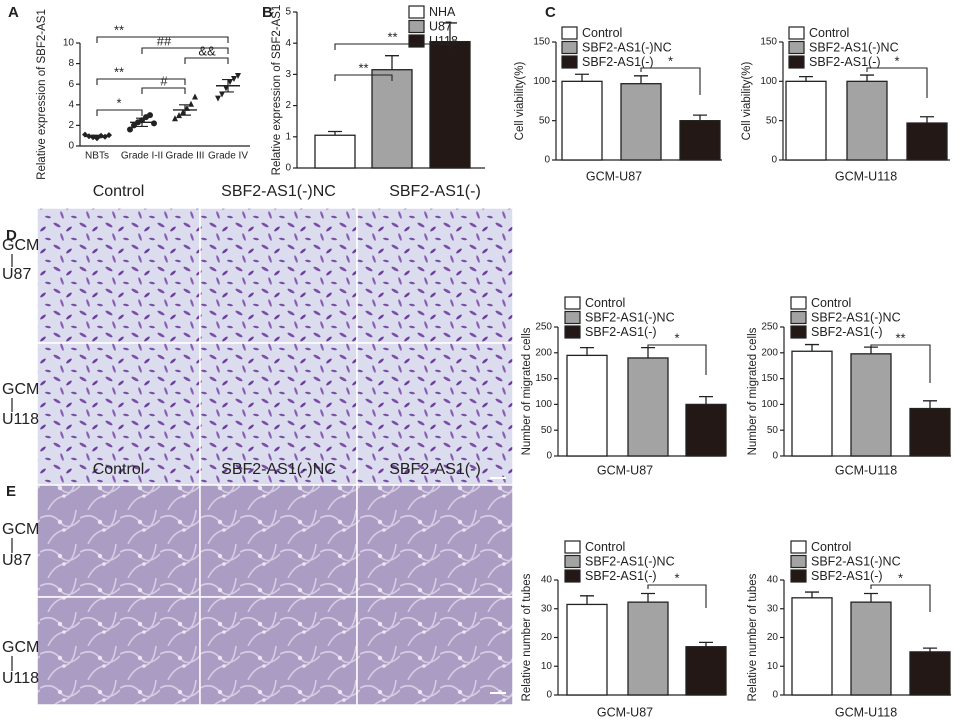 This screenshot has height=725, width=970. Describe the element at coordinates (277, 90) in the screenshot. I see `y-axis-label: Relative expression of SBF2-AS1` at that location.